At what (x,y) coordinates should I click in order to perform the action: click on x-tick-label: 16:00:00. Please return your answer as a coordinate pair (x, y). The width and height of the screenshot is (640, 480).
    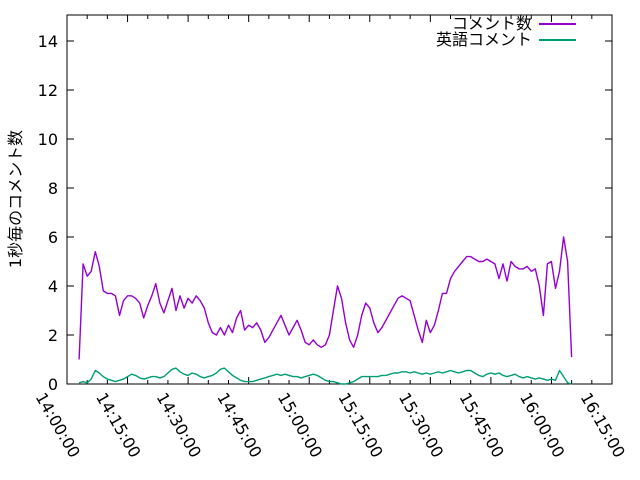
    Looking at the image, I should click on (542, 425).